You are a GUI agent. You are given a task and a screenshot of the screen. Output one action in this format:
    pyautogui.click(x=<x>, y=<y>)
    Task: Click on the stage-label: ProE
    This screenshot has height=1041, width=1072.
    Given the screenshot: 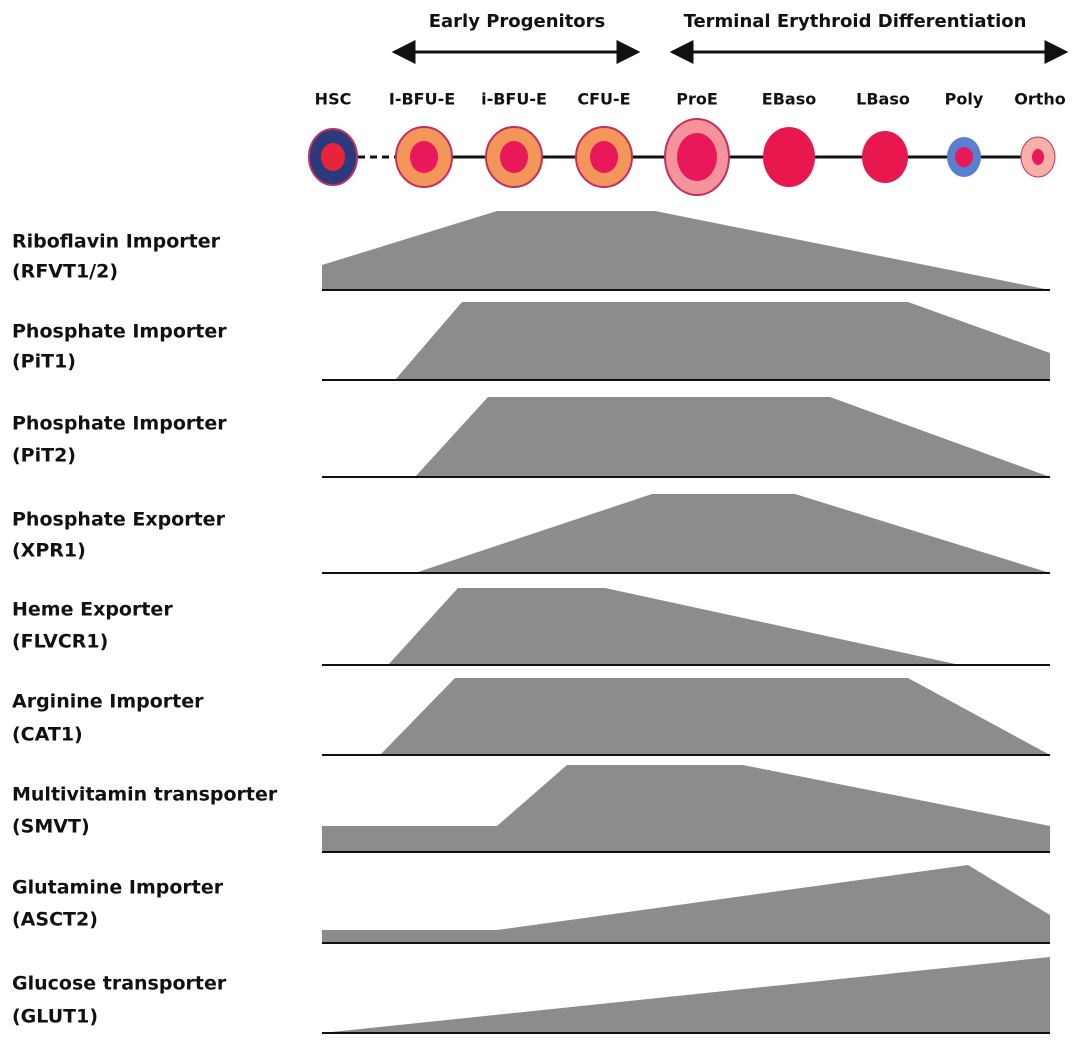 What is the action you would take?
    pyautogui.click(x=697, y=99)
    